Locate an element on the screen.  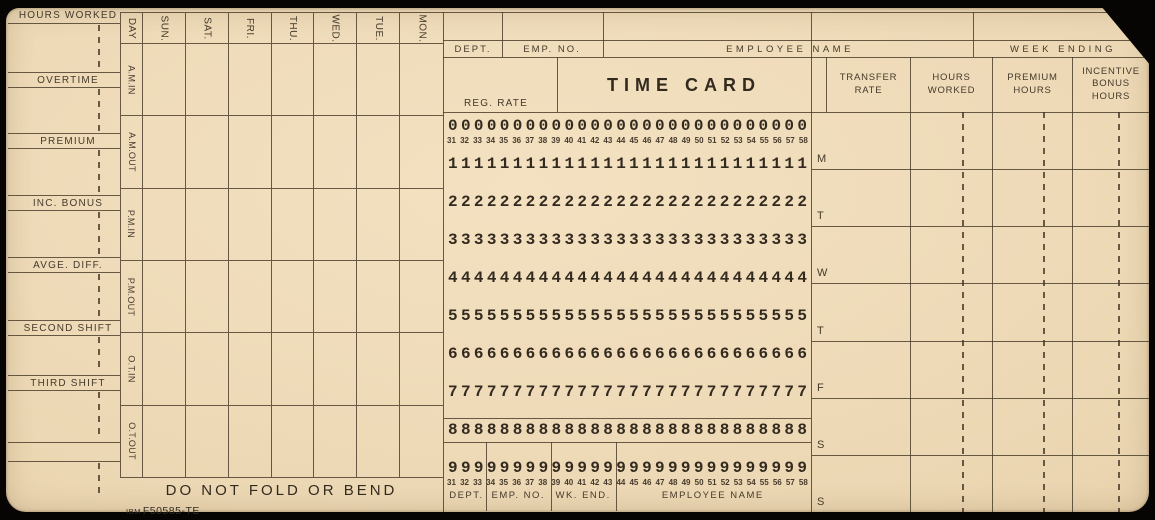
punch-column-number: 49 is located at coordinates (686, 140).